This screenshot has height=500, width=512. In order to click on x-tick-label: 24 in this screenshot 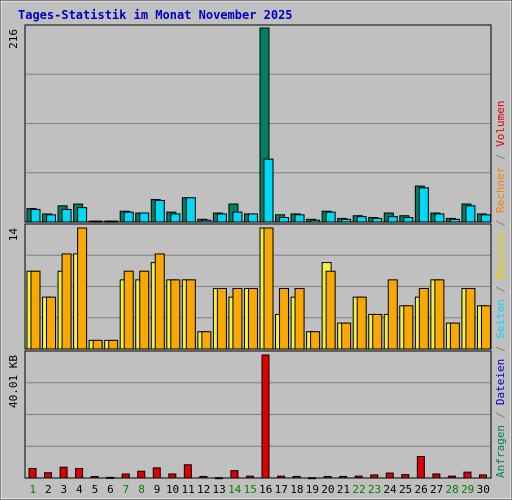, I will do `click(390, 489)`.